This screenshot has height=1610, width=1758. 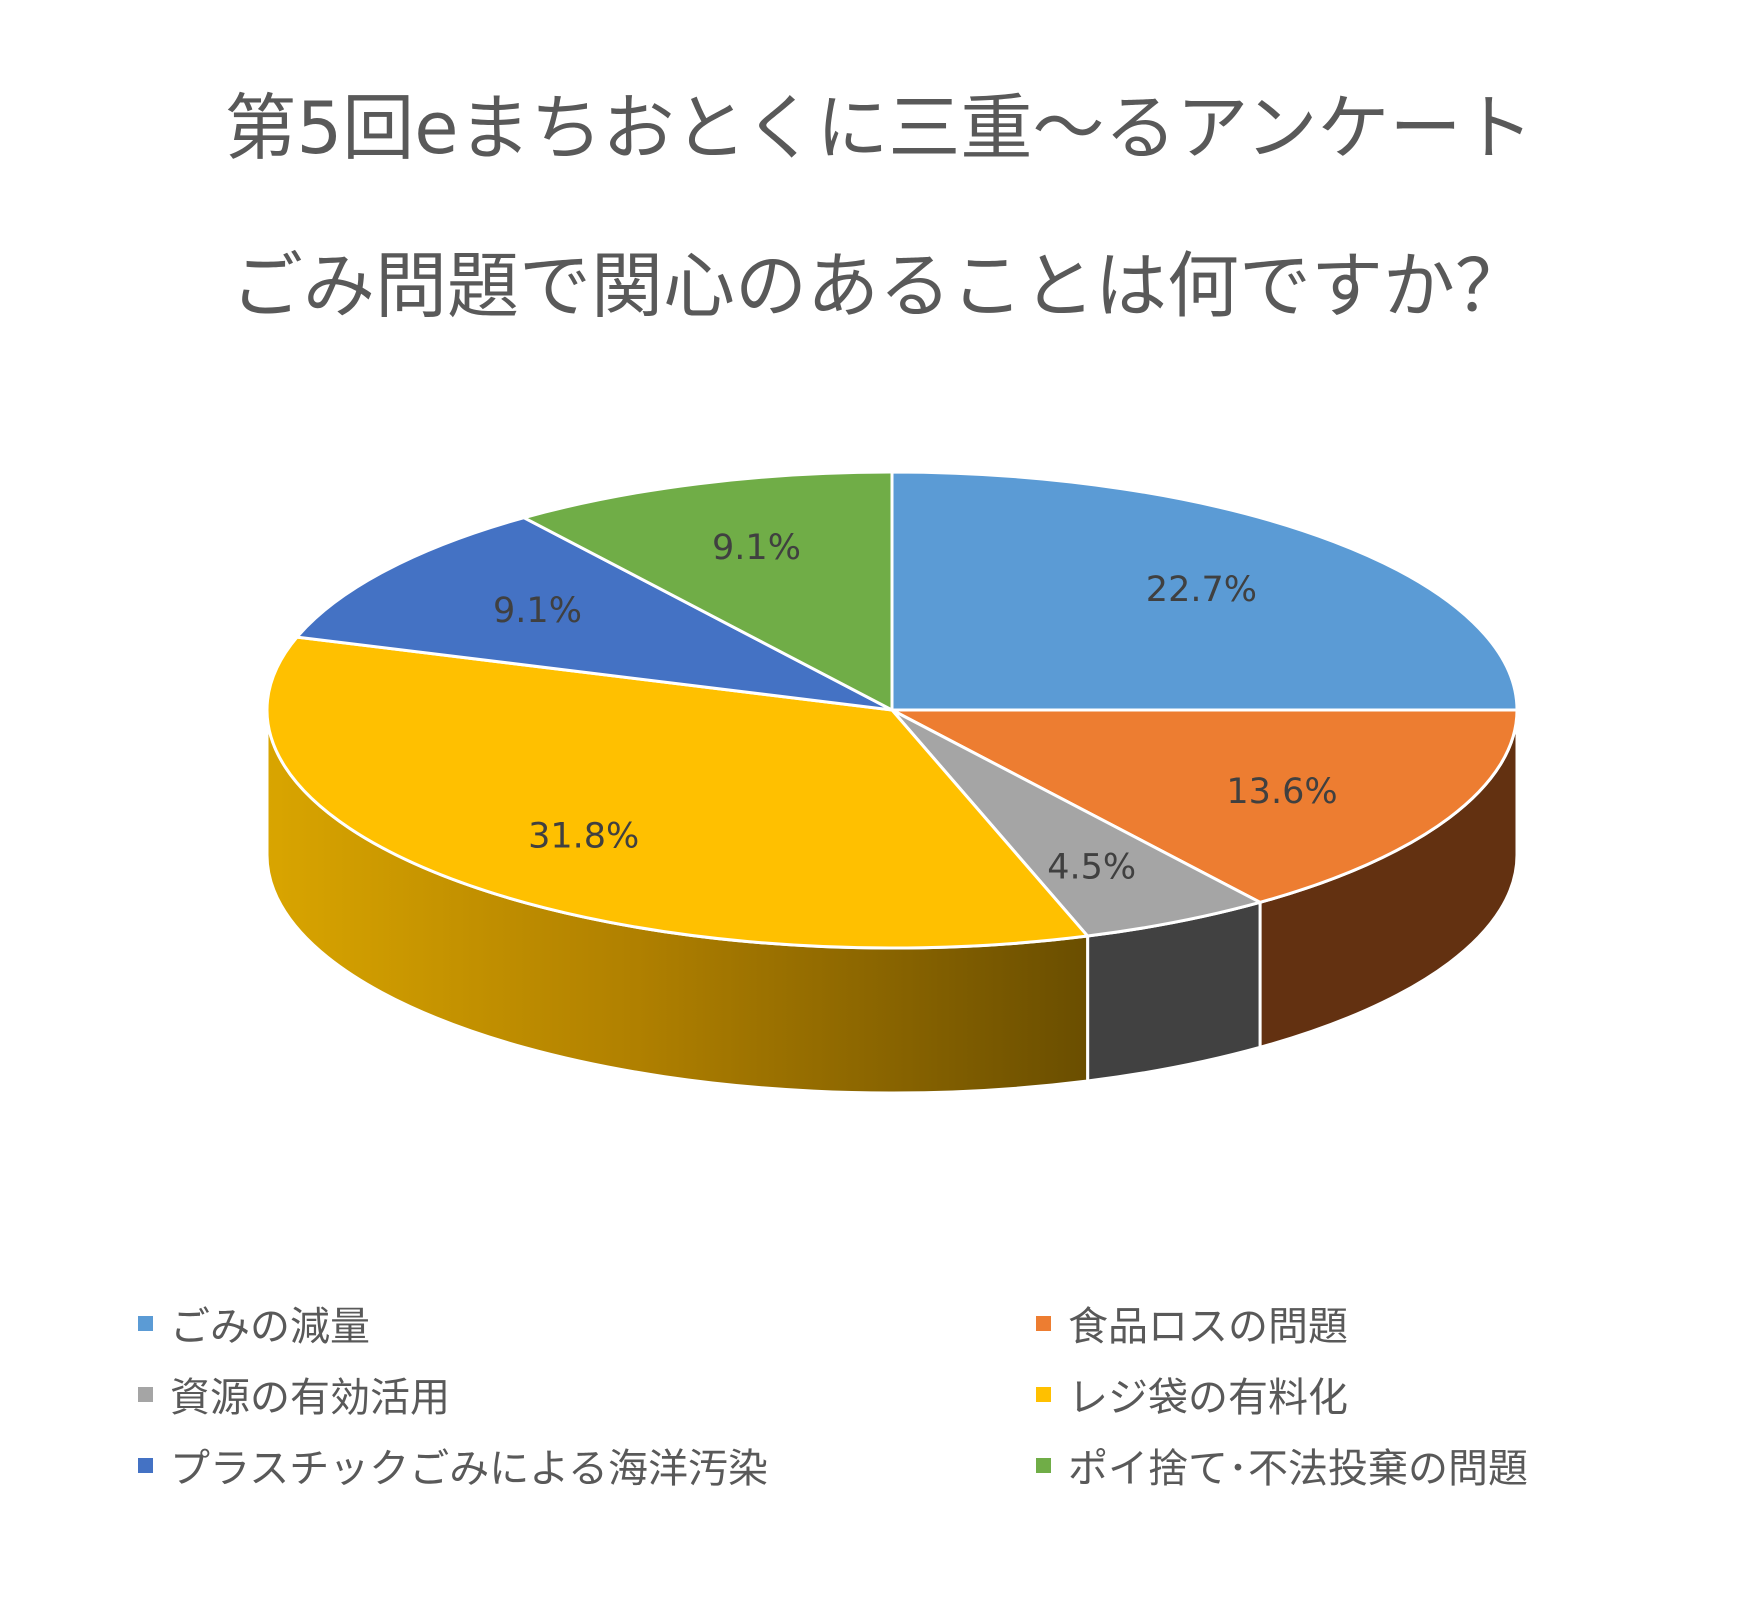 What do you see at coordinates (270, 1327) in the screenshot?
I see `legend-label-0: ごみの減量` at bounding box center [270, 1327].